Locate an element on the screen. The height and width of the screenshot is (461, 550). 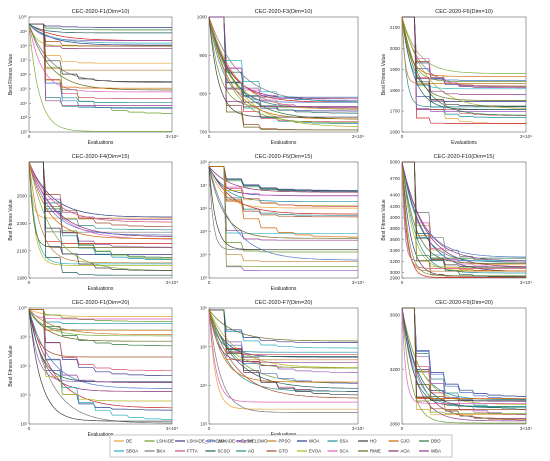
y-tick-label: 1800 is located at coordinates (395, 90).